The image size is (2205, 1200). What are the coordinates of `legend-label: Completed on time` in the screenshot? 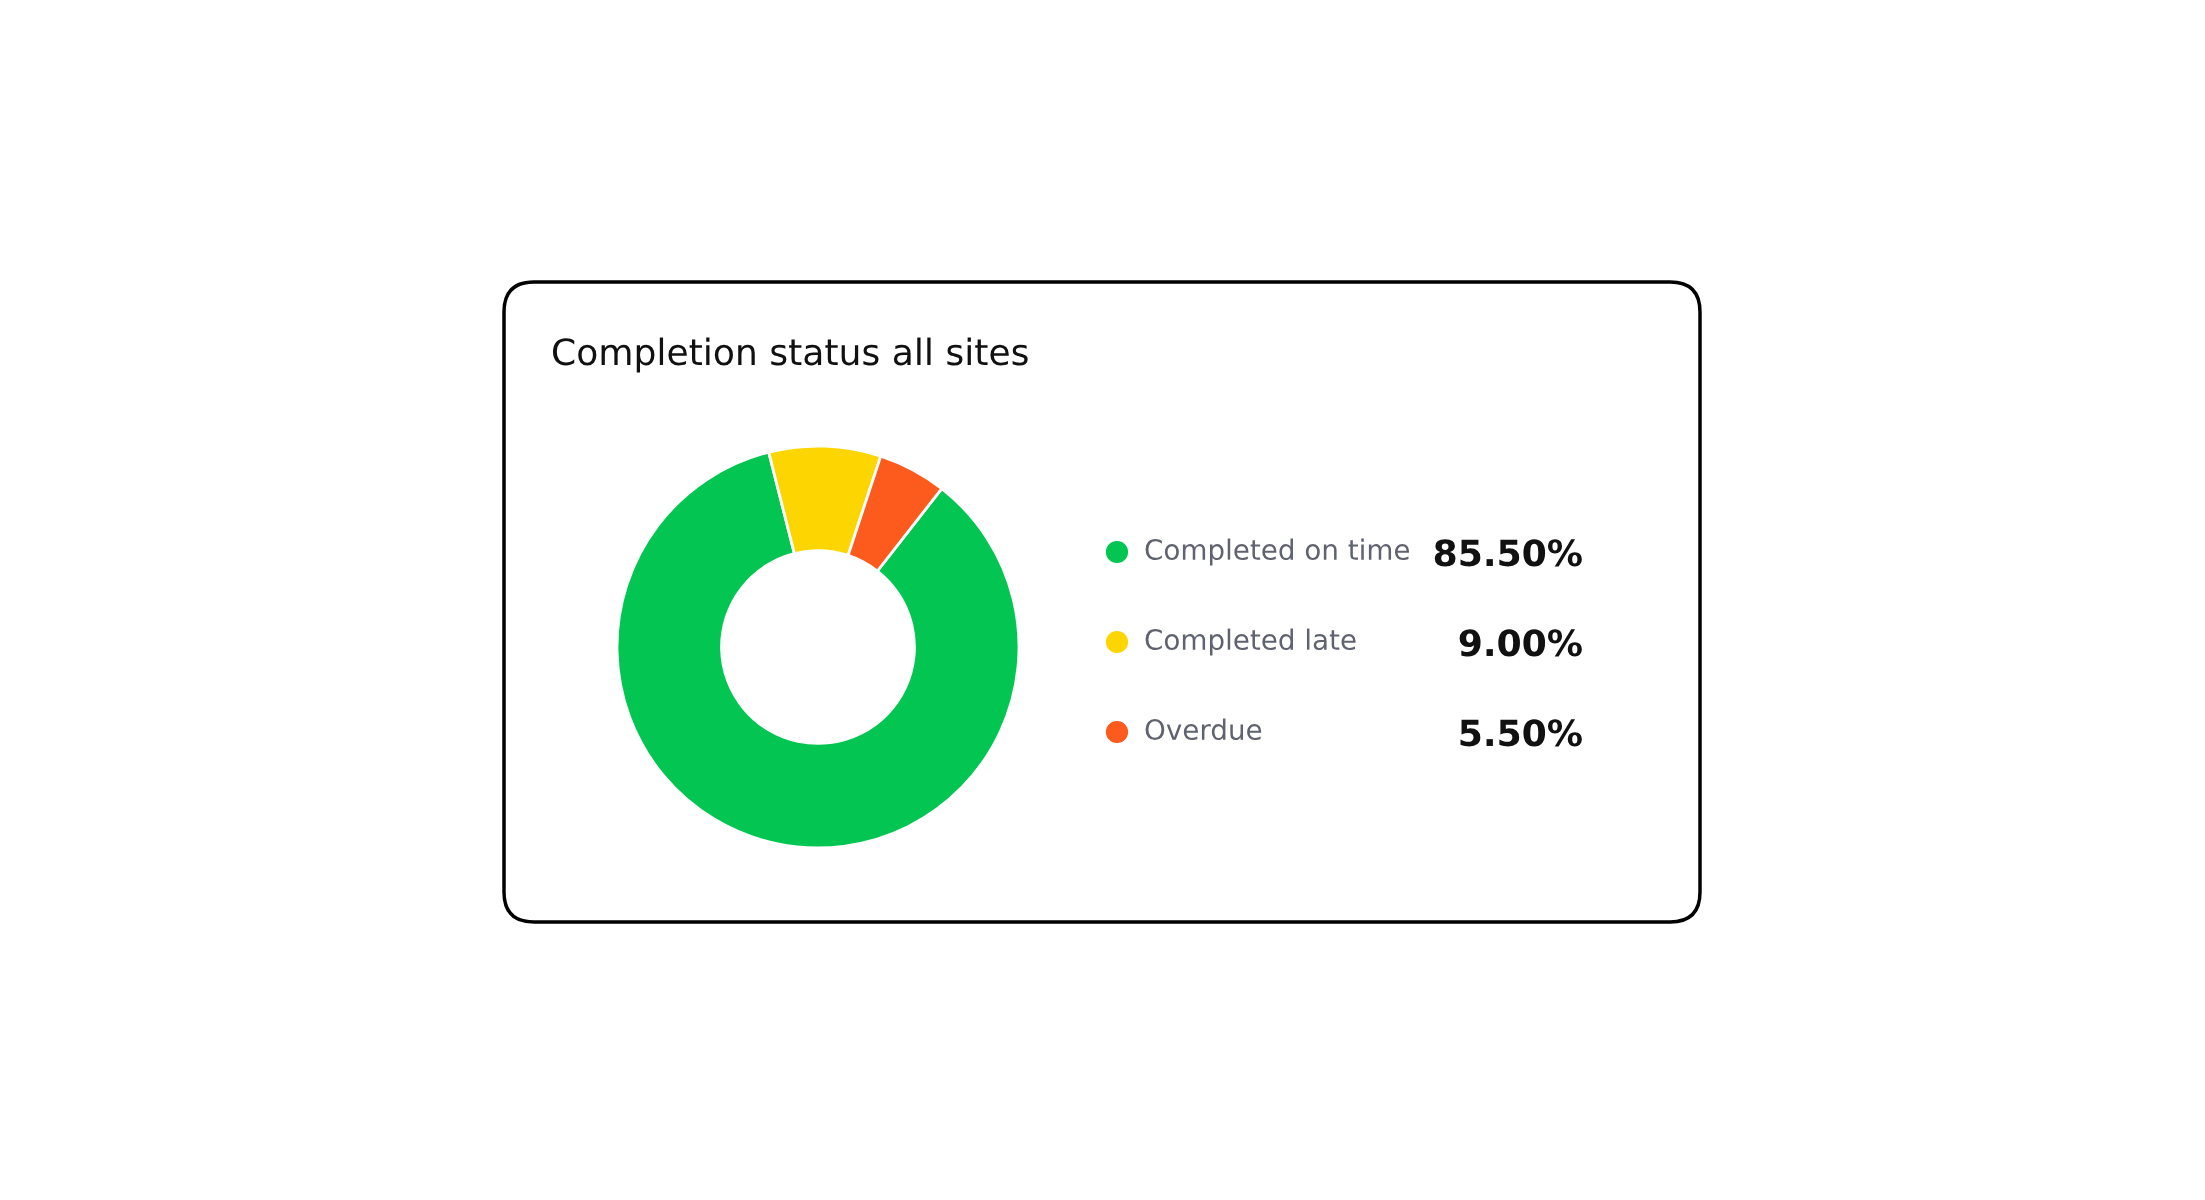 It's located at (1277, 552).